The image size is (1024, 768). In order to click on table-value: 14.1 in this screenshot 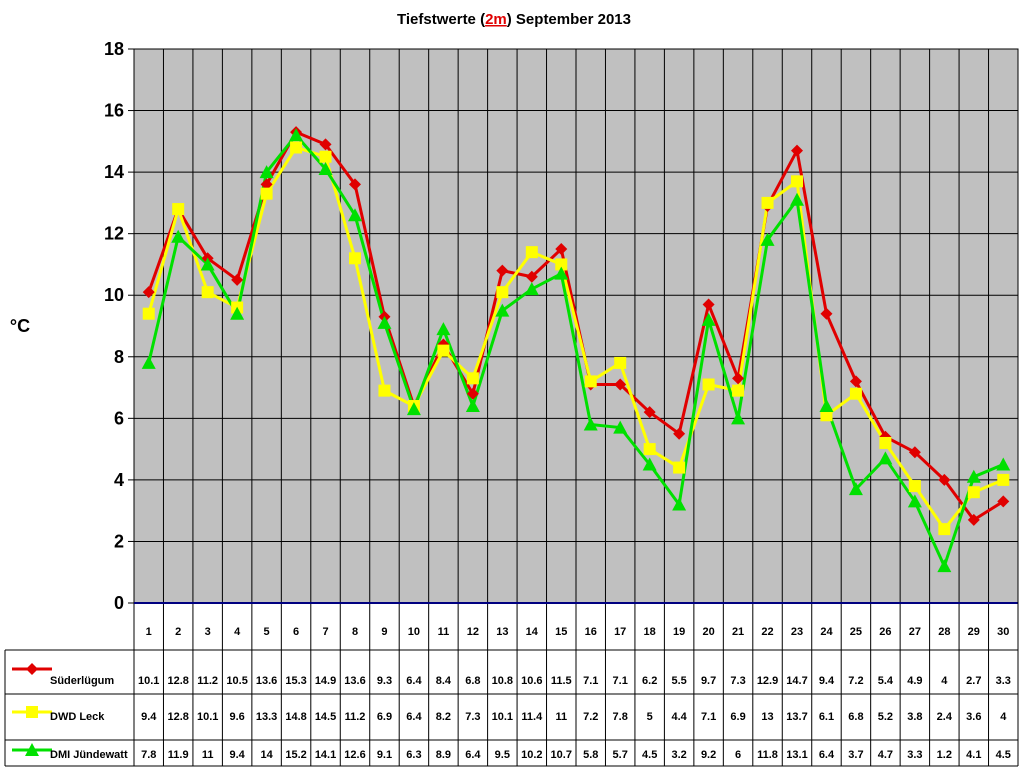, I will do `click(325, 755)`.